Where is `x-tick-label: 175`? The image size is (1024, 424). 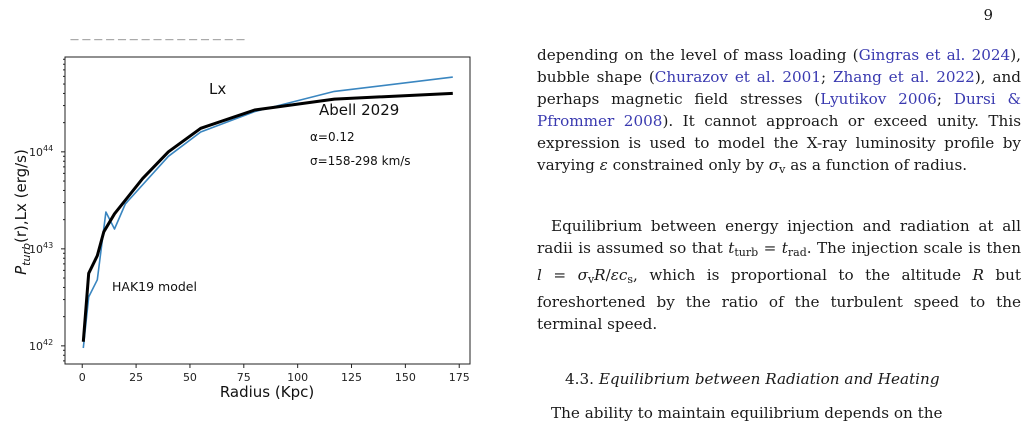
x-tick-label: 175 is located at coordinates (459, 377).